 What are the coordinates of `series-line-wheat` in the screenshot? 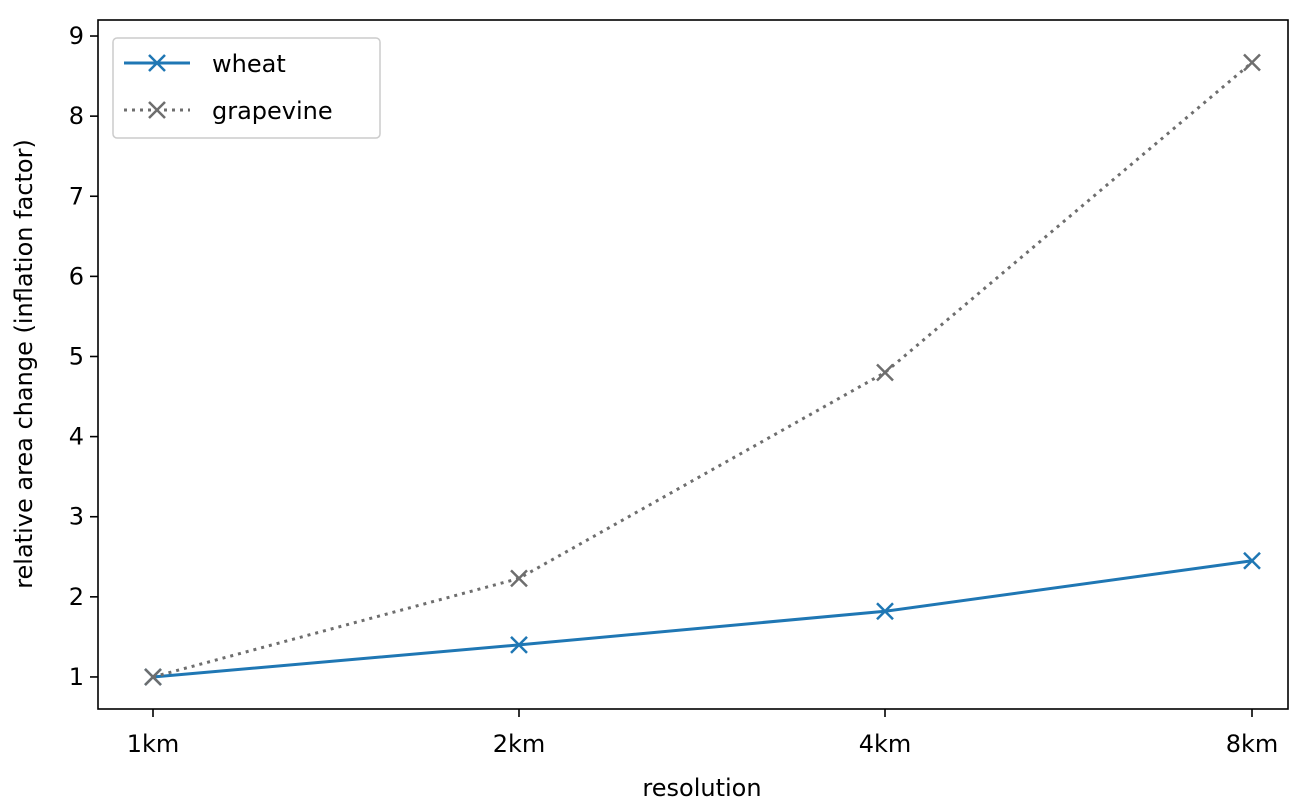 It's located at (702, 619).